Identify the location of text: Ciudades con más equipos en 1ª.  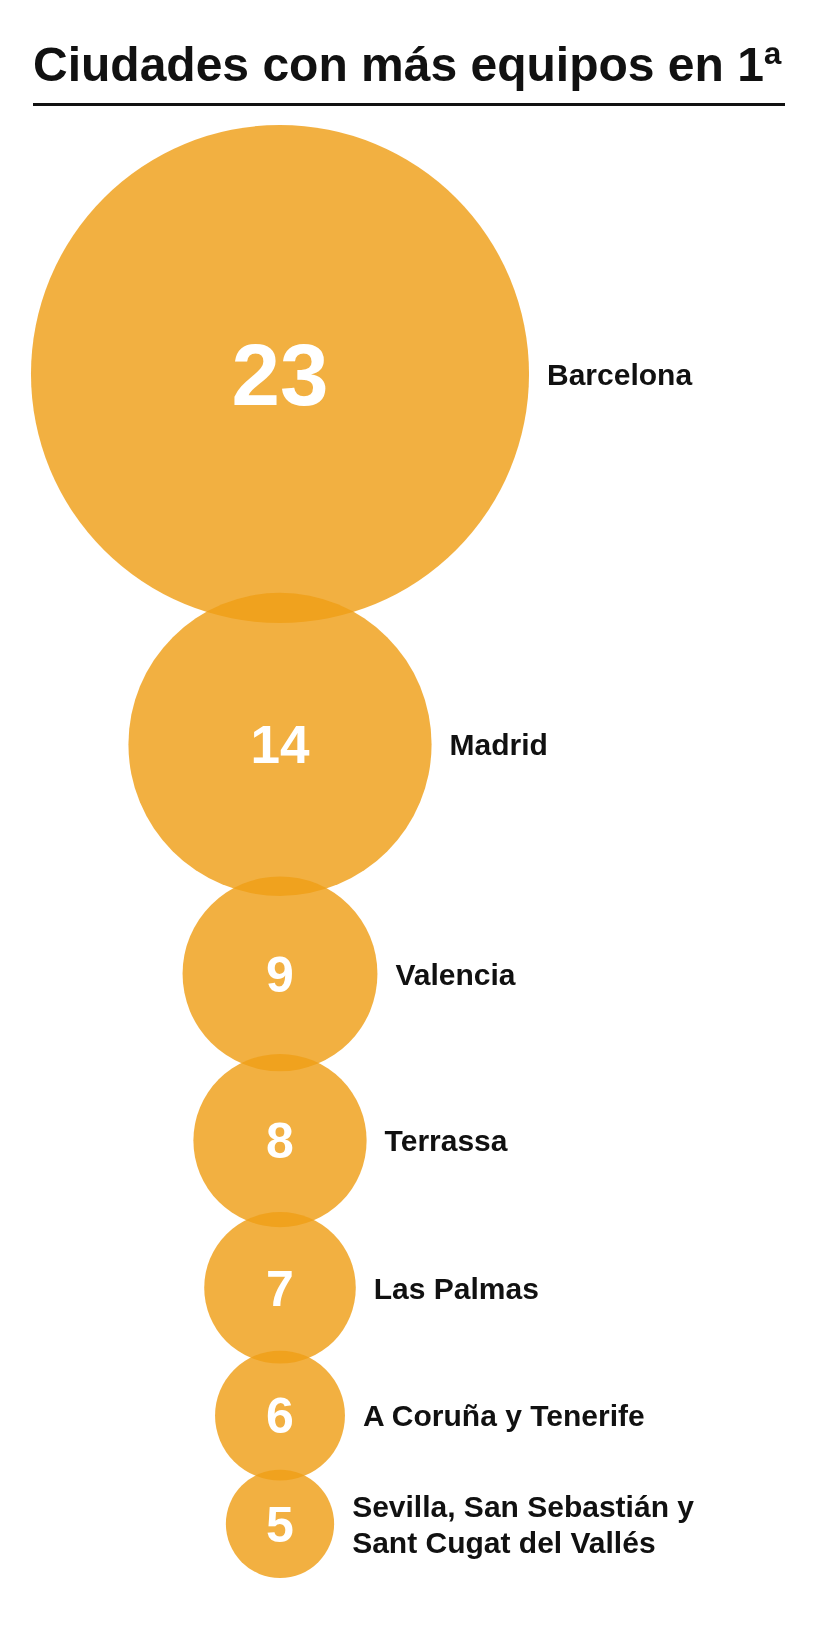
(407, 64).